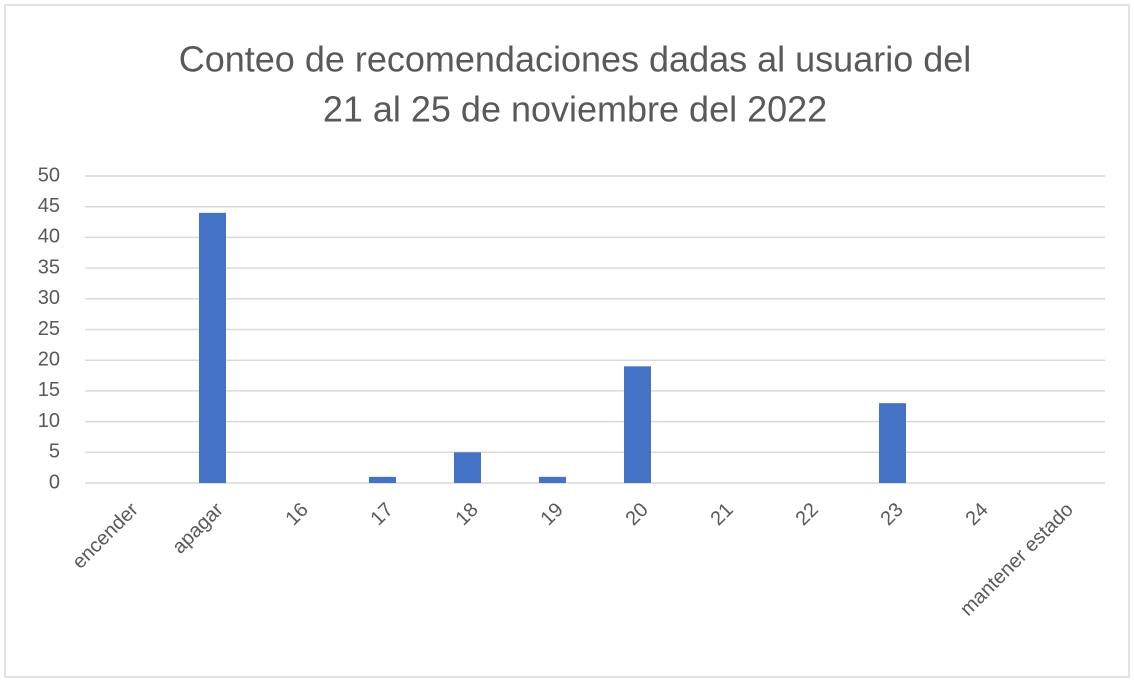 Image resolution: width=1134 pixels, height=682 pixels. I want to click on chart-title: 21 al 25 de noviembre del 2022, so click(575, 109).